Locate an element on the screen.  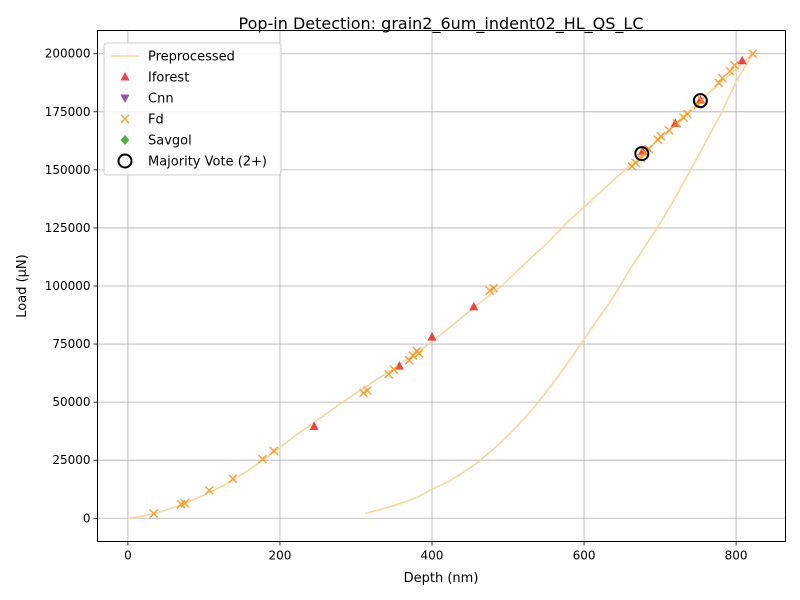
y-tick-label: 125000 is located at coordinates (68, 228).